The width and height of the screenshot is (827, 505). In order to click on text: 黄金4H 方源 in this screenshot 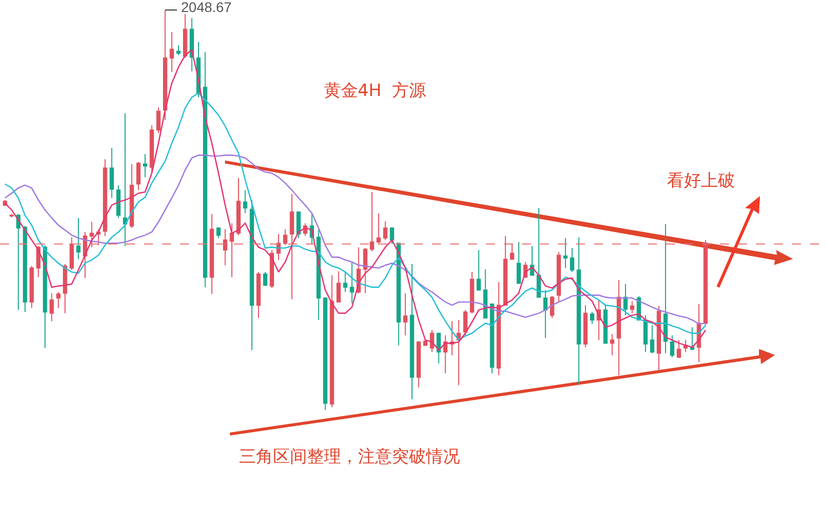, I will do `click(375, 90)`.